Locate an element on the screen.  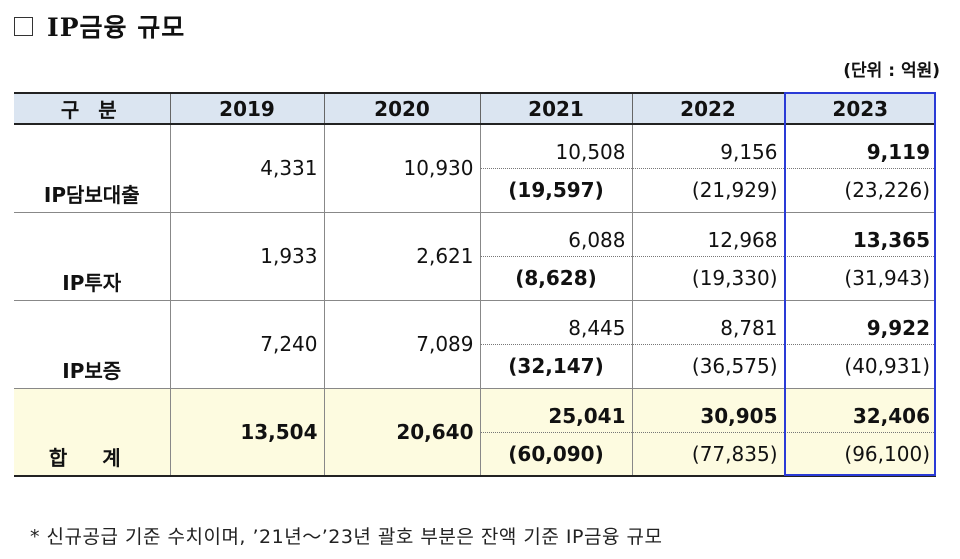
cell-2021-balance: (32,147) is located at coordinates (556, 366).